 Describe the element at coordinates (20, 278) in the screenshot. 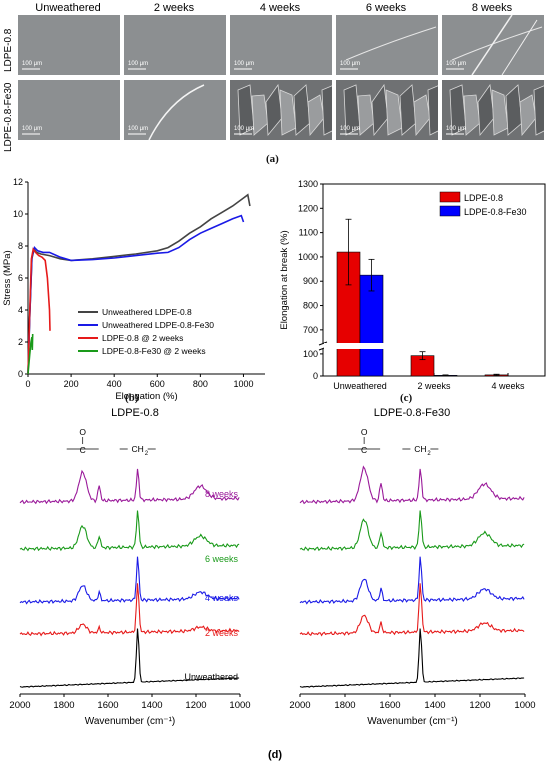

I see `y-tick-label: 6` at that location.